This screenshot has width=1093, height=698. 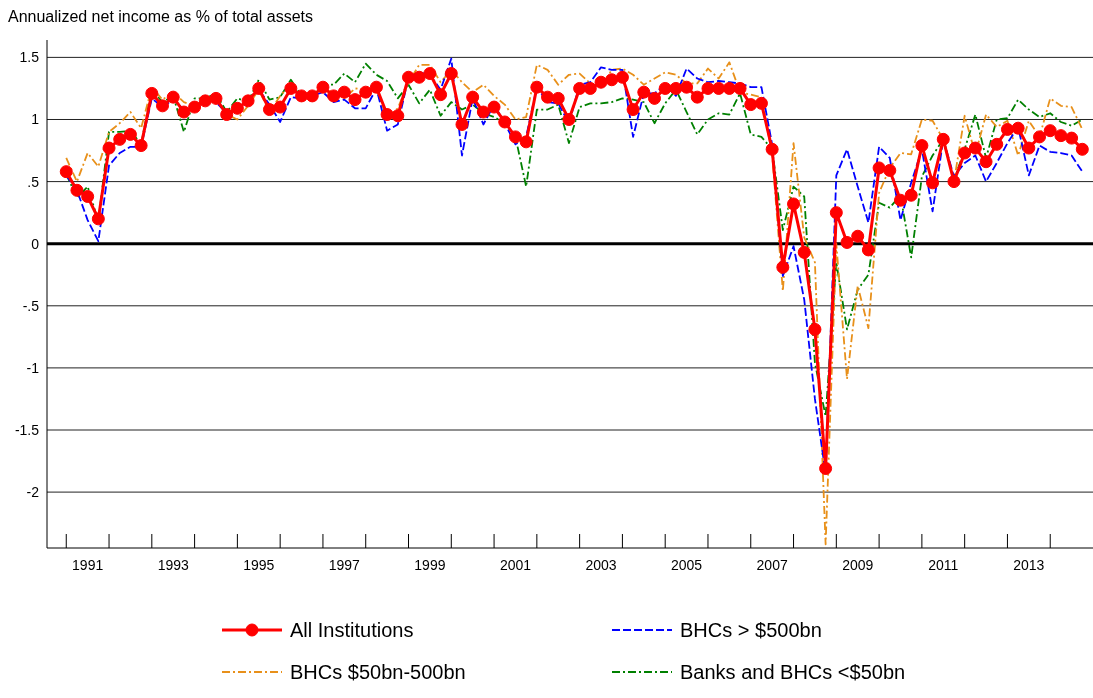 I want to click on y-tick-label: -2, so click(x=33, y=492).